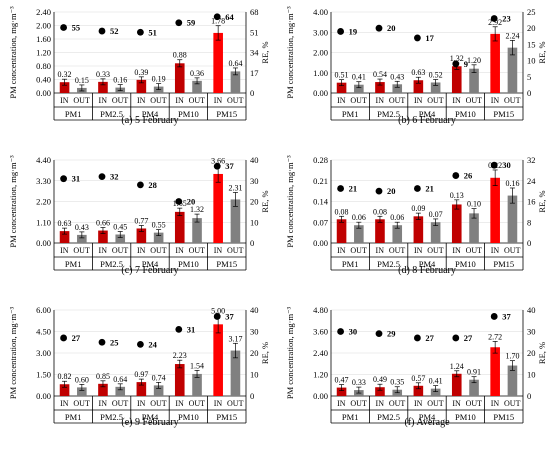  I want to click on out-value-label: 0.06, so click(397, 217).